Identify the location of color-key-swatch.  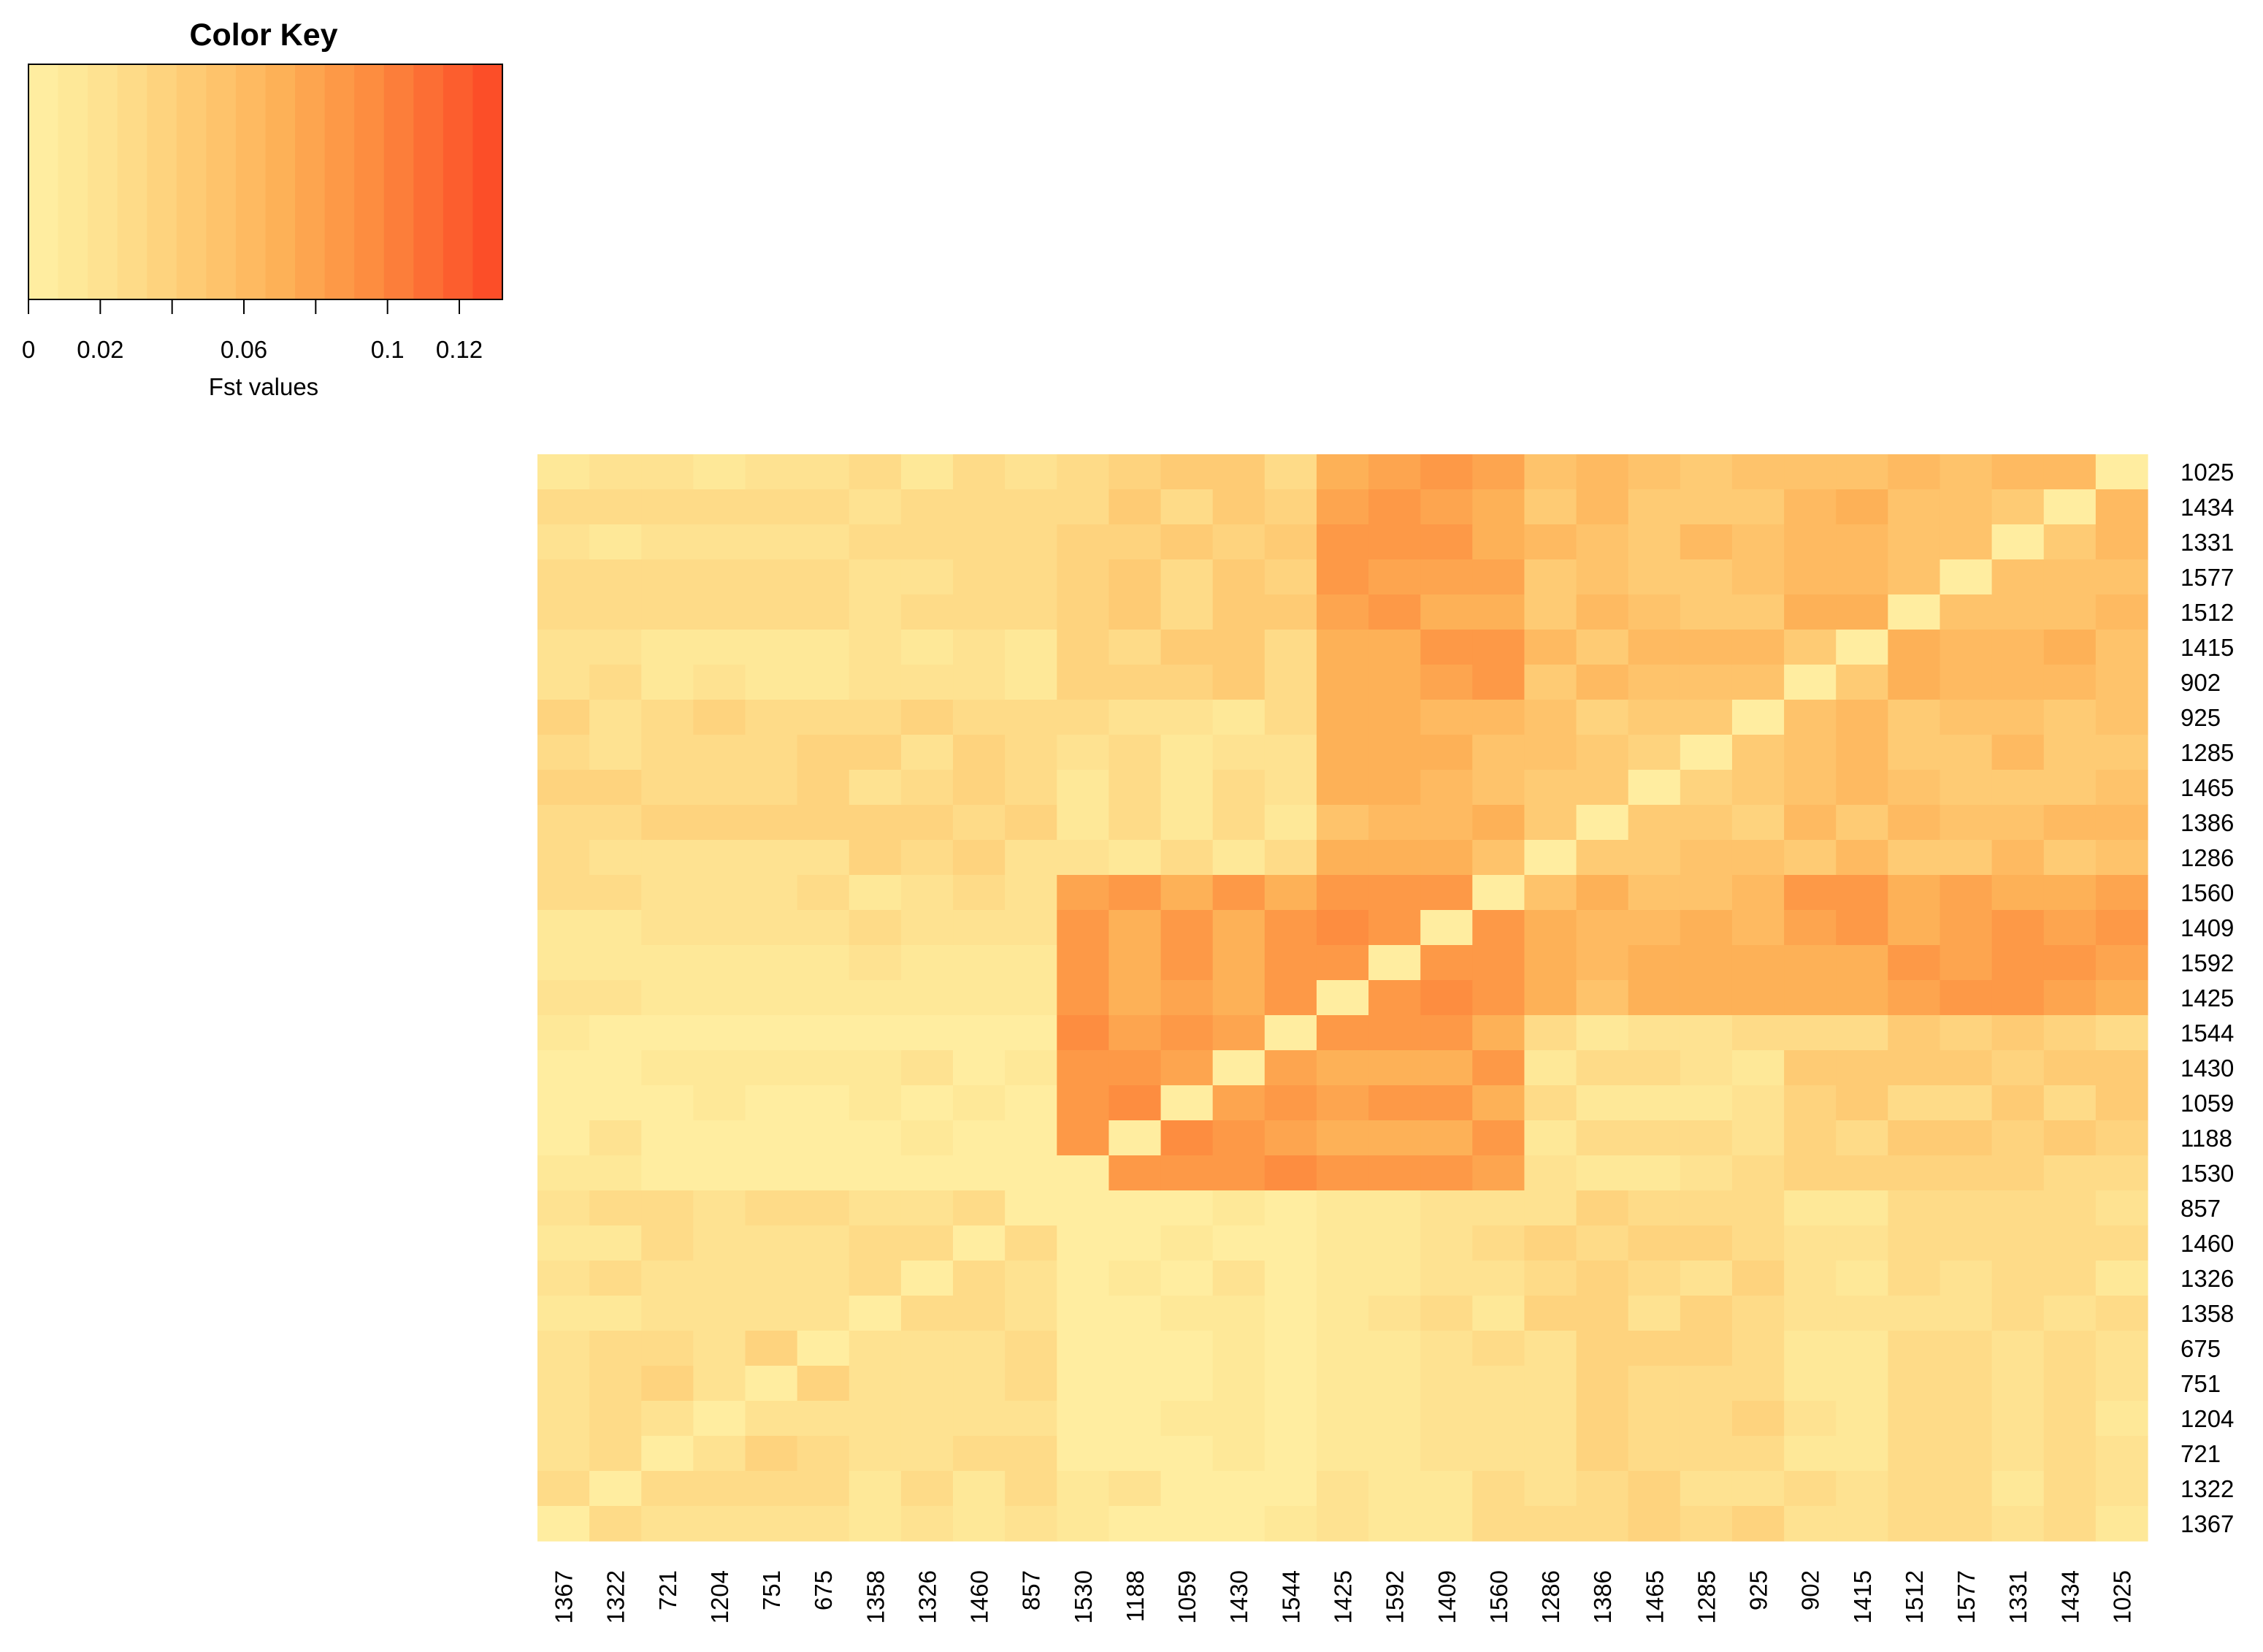
(339, 181).